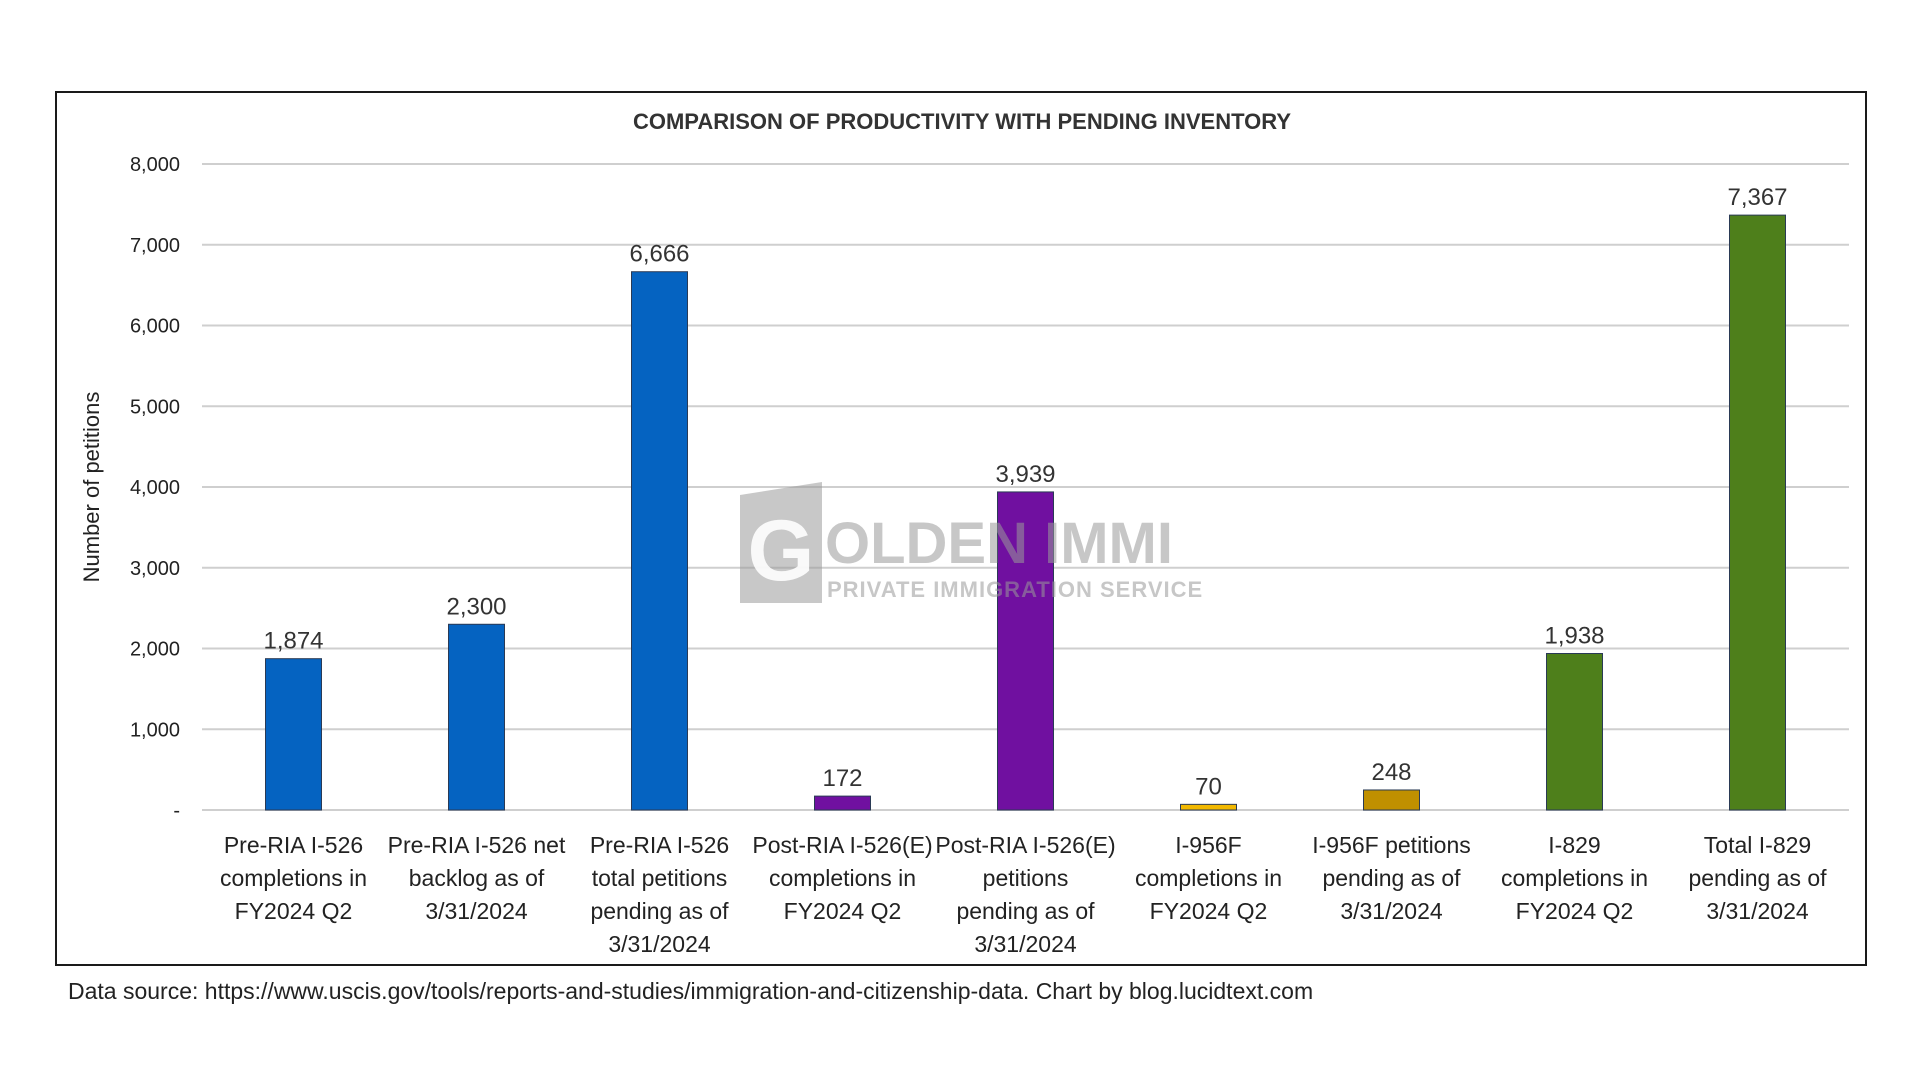  What do you see at coordinates (176, 811) in the screenshot?
I see `y-tick-label: -` at bounding box center [176, 811].